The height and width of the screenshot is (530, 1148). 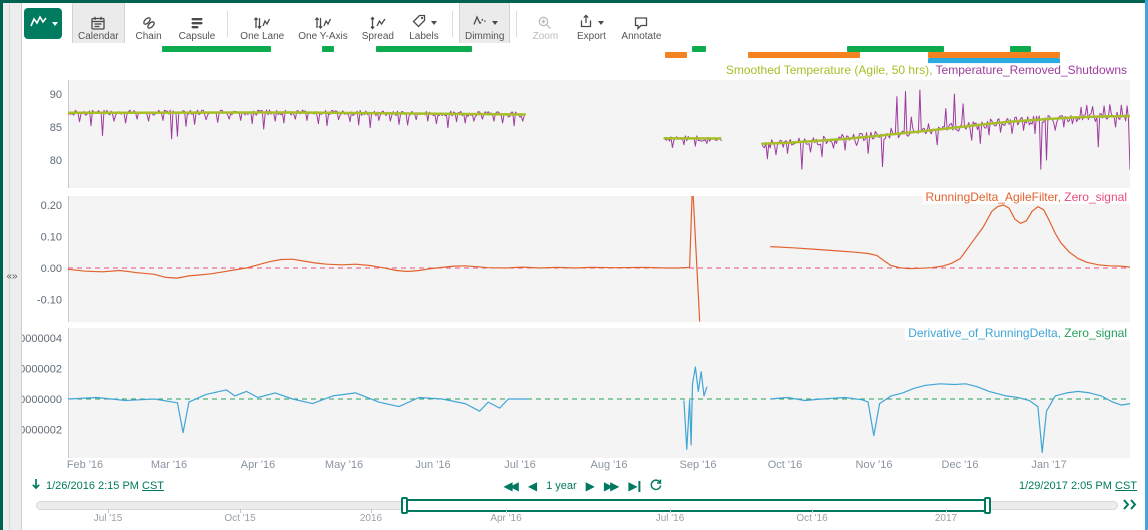 I want to click on chain-button: Chain, so click(x=149, y=23).